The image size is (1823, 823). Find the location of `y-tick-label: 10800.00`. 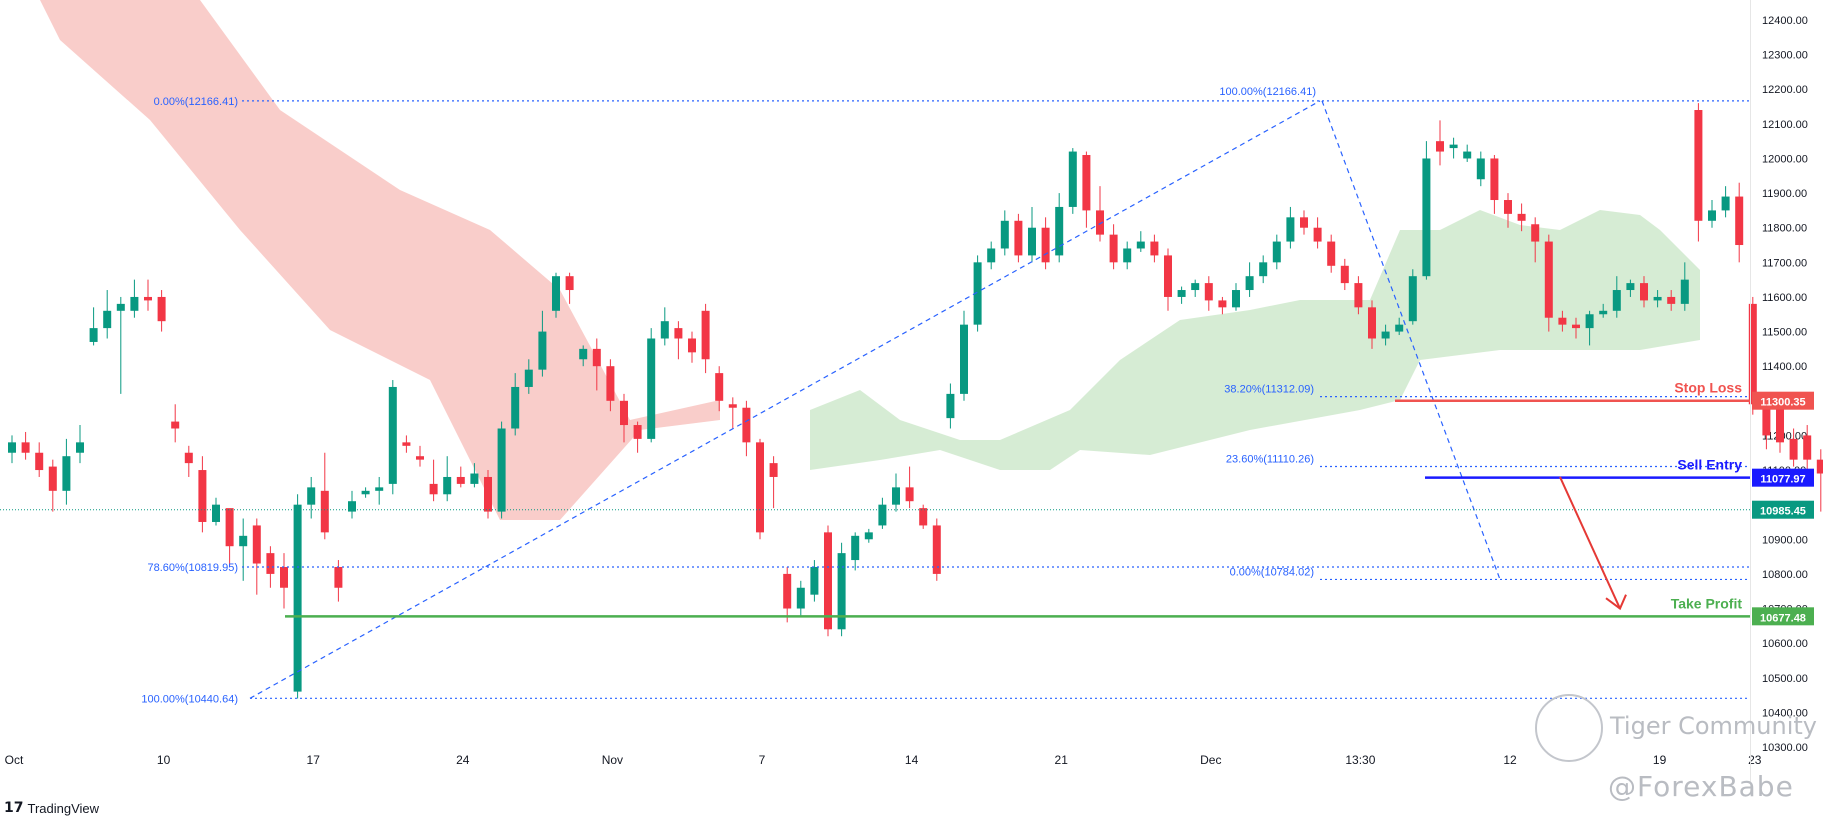

y-tick-label: 10800.00 is located at coordinates (1785, 575).